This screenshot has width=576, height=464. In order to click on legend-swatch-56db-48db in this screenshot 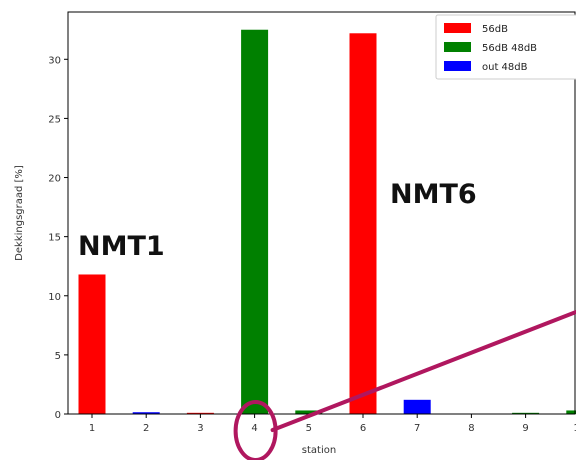, I will do `click(457, 47)`.